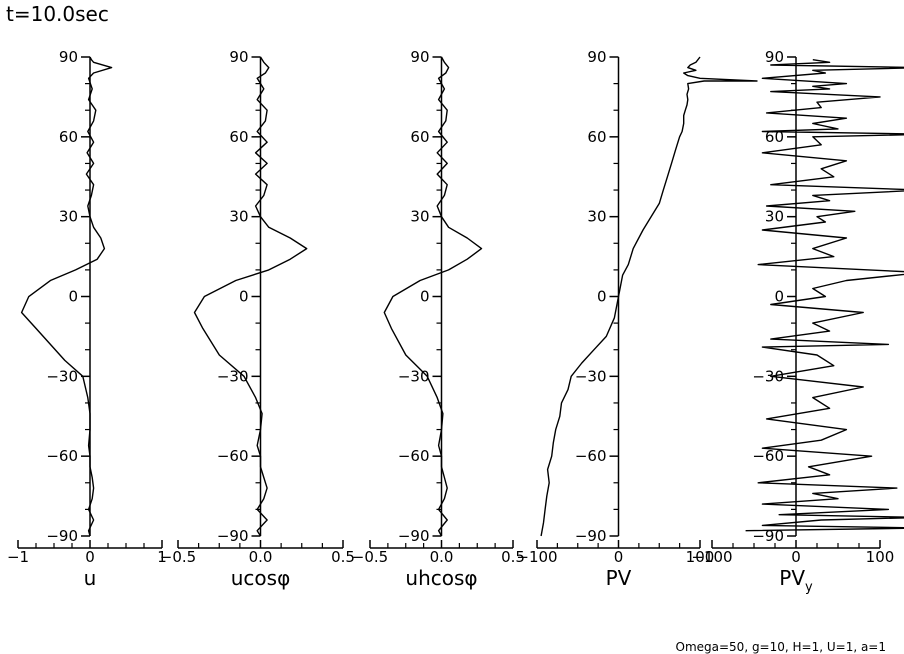 Image resolution: width=904 pixels, height=654 pixels. What do you see at coordinates (619, 578) in the screenshot?
I see `x-axis-label: PV` at bounding box center [619, 578].